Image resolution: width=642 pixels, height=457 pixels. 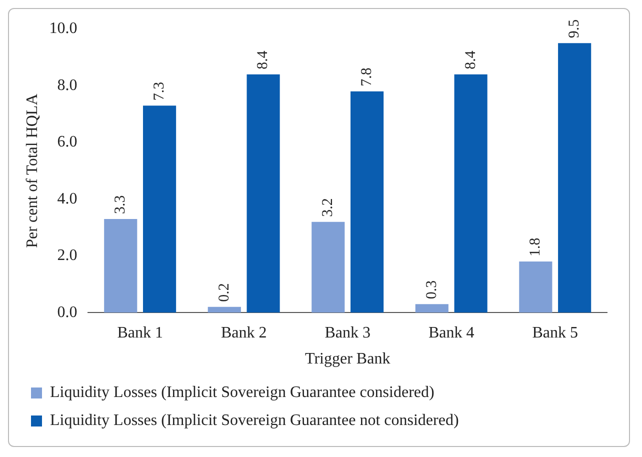 I want to click on data-label: 3.3, so click(x=120, y=204).